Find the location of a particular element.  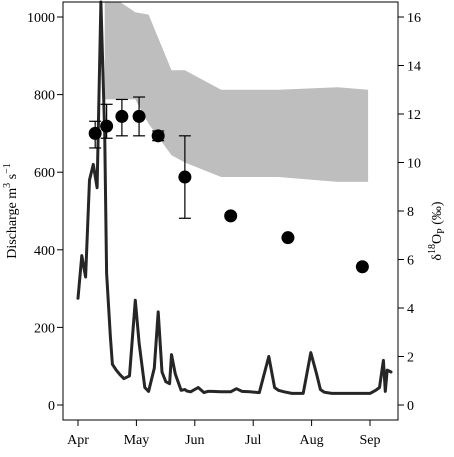

x-tick-label: Sep is located at coordinates (370, 440).